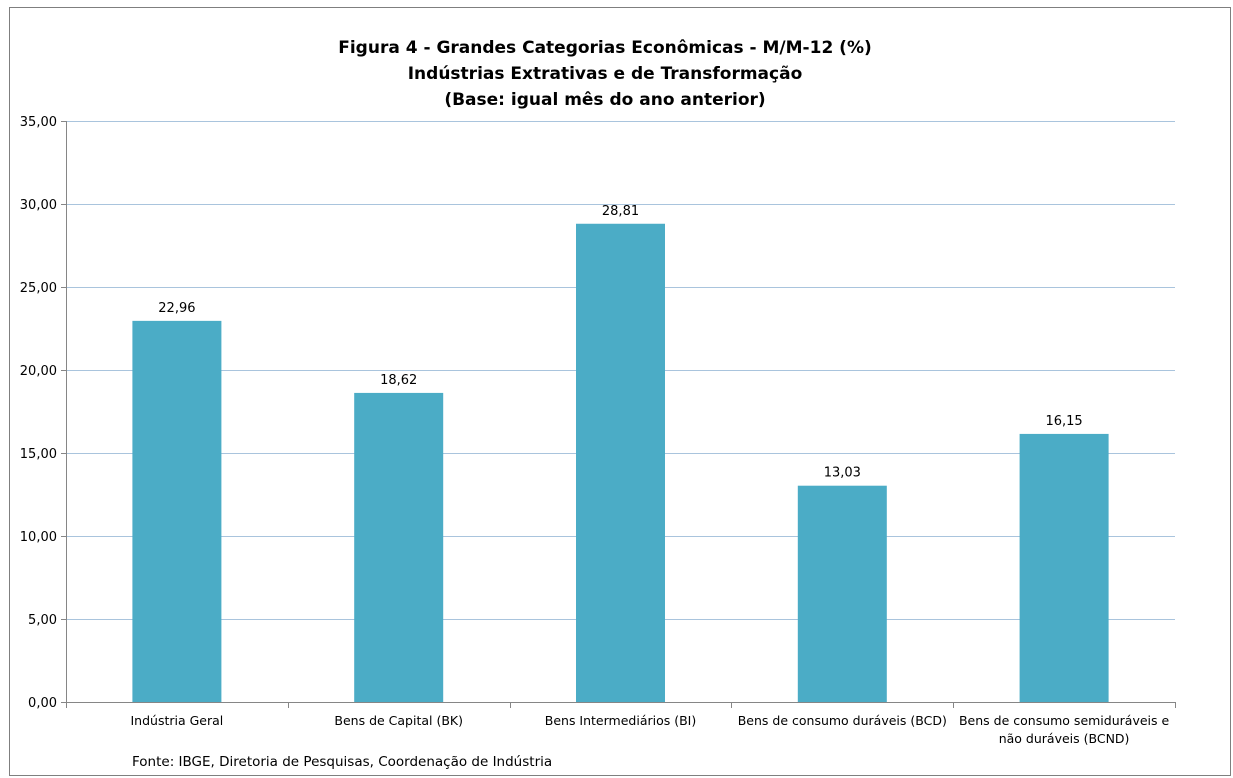  Describe the element at coordinates (1064, 738) in the screenshot. I see `x-category-label: não duráveis (BCND)` at that location.